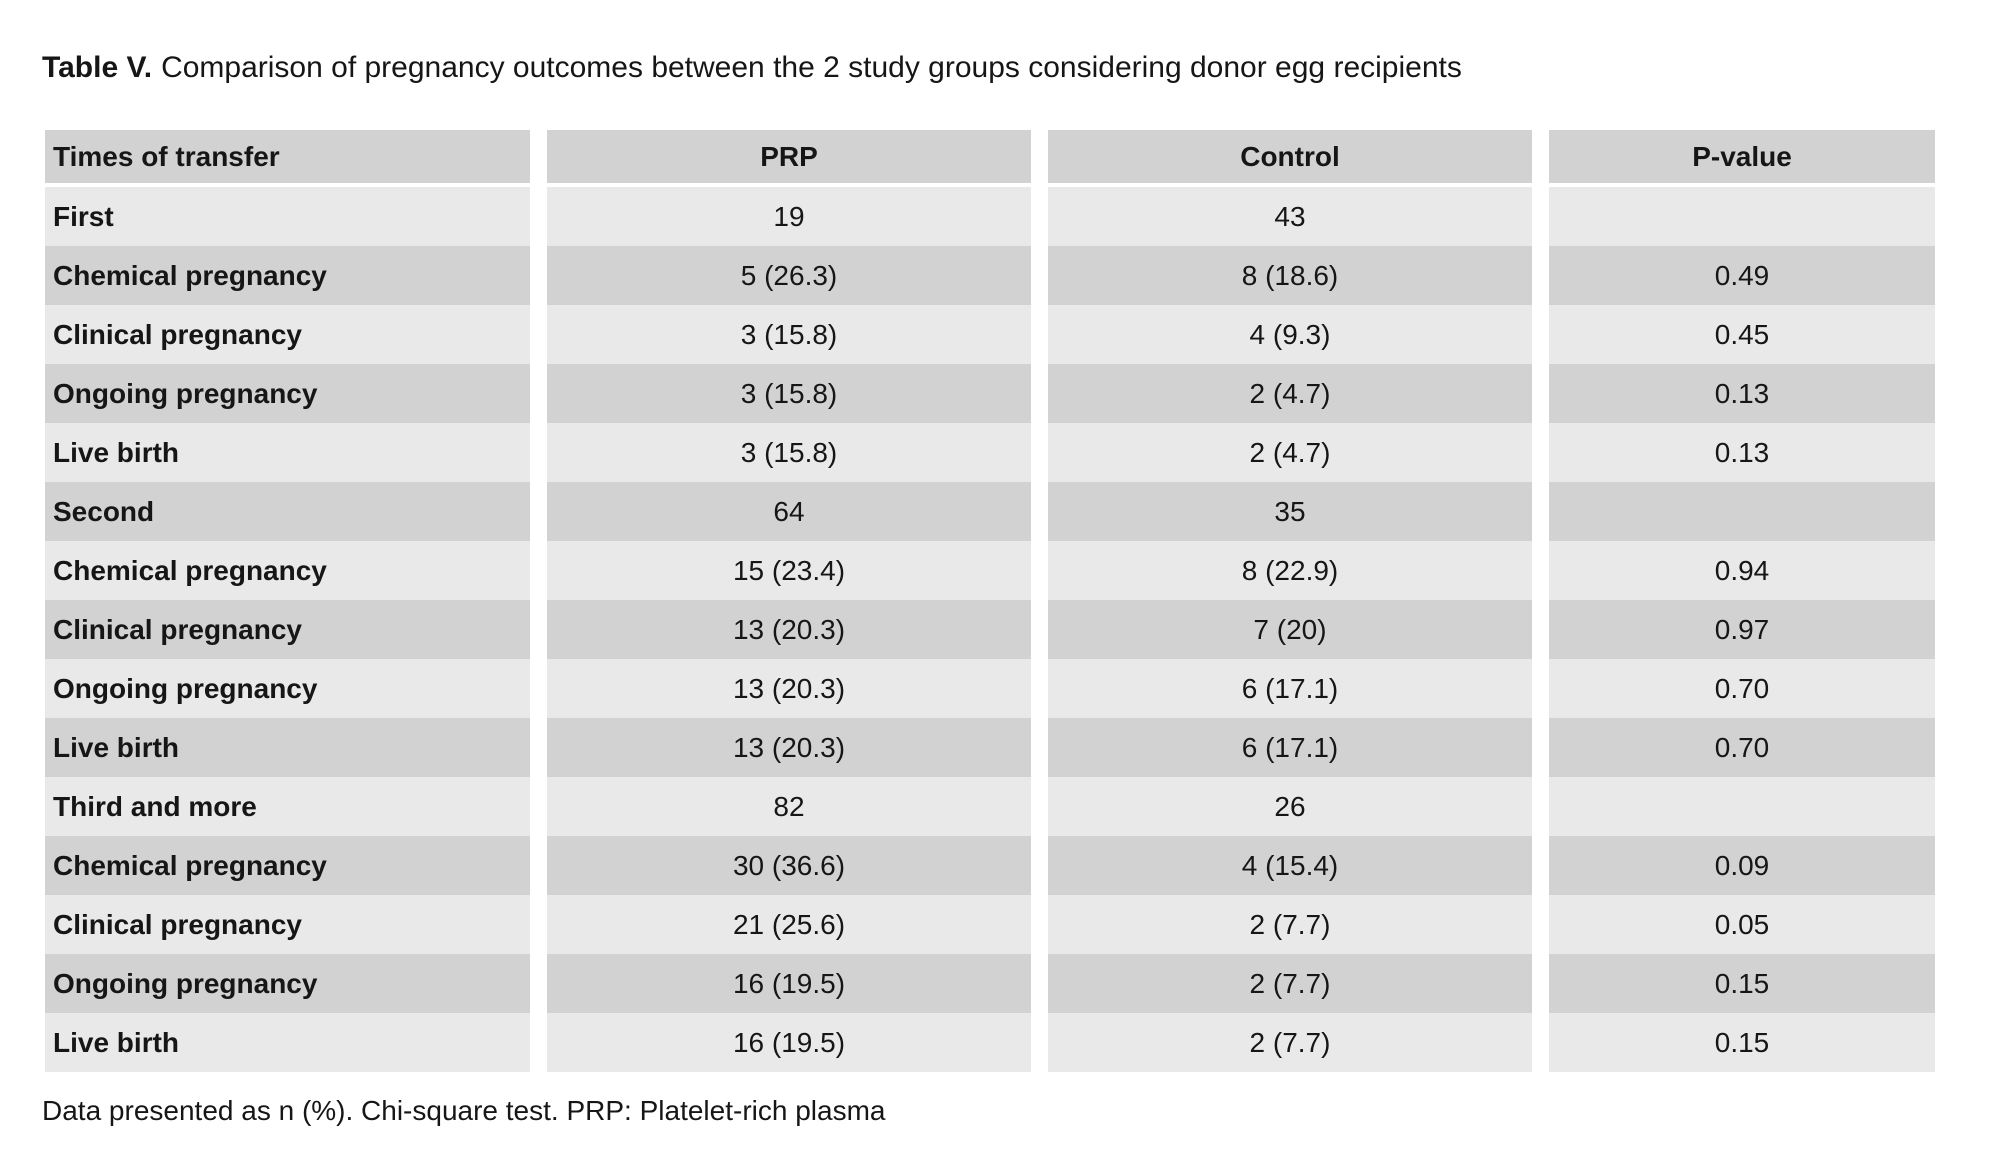  What do you see at coordinates (97, 67) in the screenshot?
I see `table-number-label: Table V.` at bounding box center [97, 67].